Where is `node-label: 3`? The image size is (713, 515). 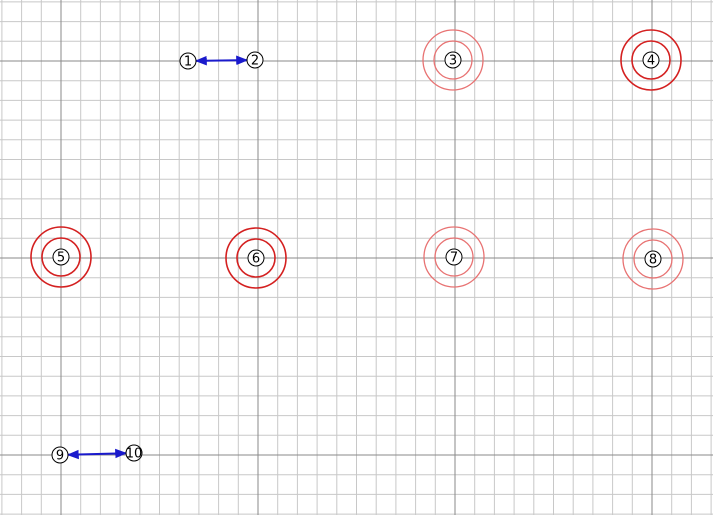 node-label: 3 is located at coordinates (453, 61).